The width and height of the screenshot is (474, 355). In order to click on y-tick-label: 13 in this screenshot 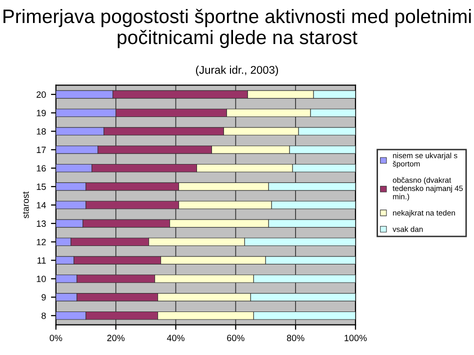, I will do `click(41, 223)`.